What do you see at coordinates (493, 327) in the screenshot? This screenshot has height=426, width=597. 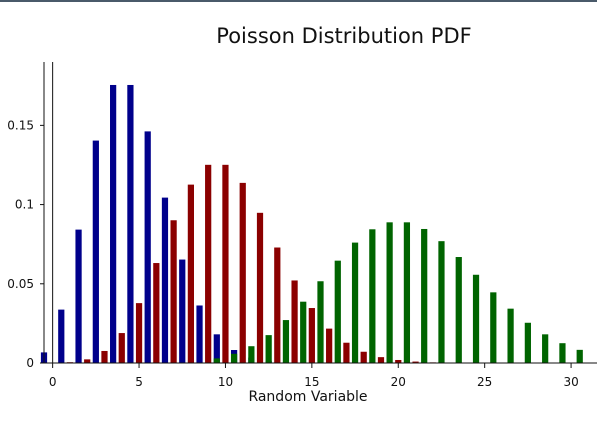 I see `bar-s2-x25` at bounding box center [493, 327].